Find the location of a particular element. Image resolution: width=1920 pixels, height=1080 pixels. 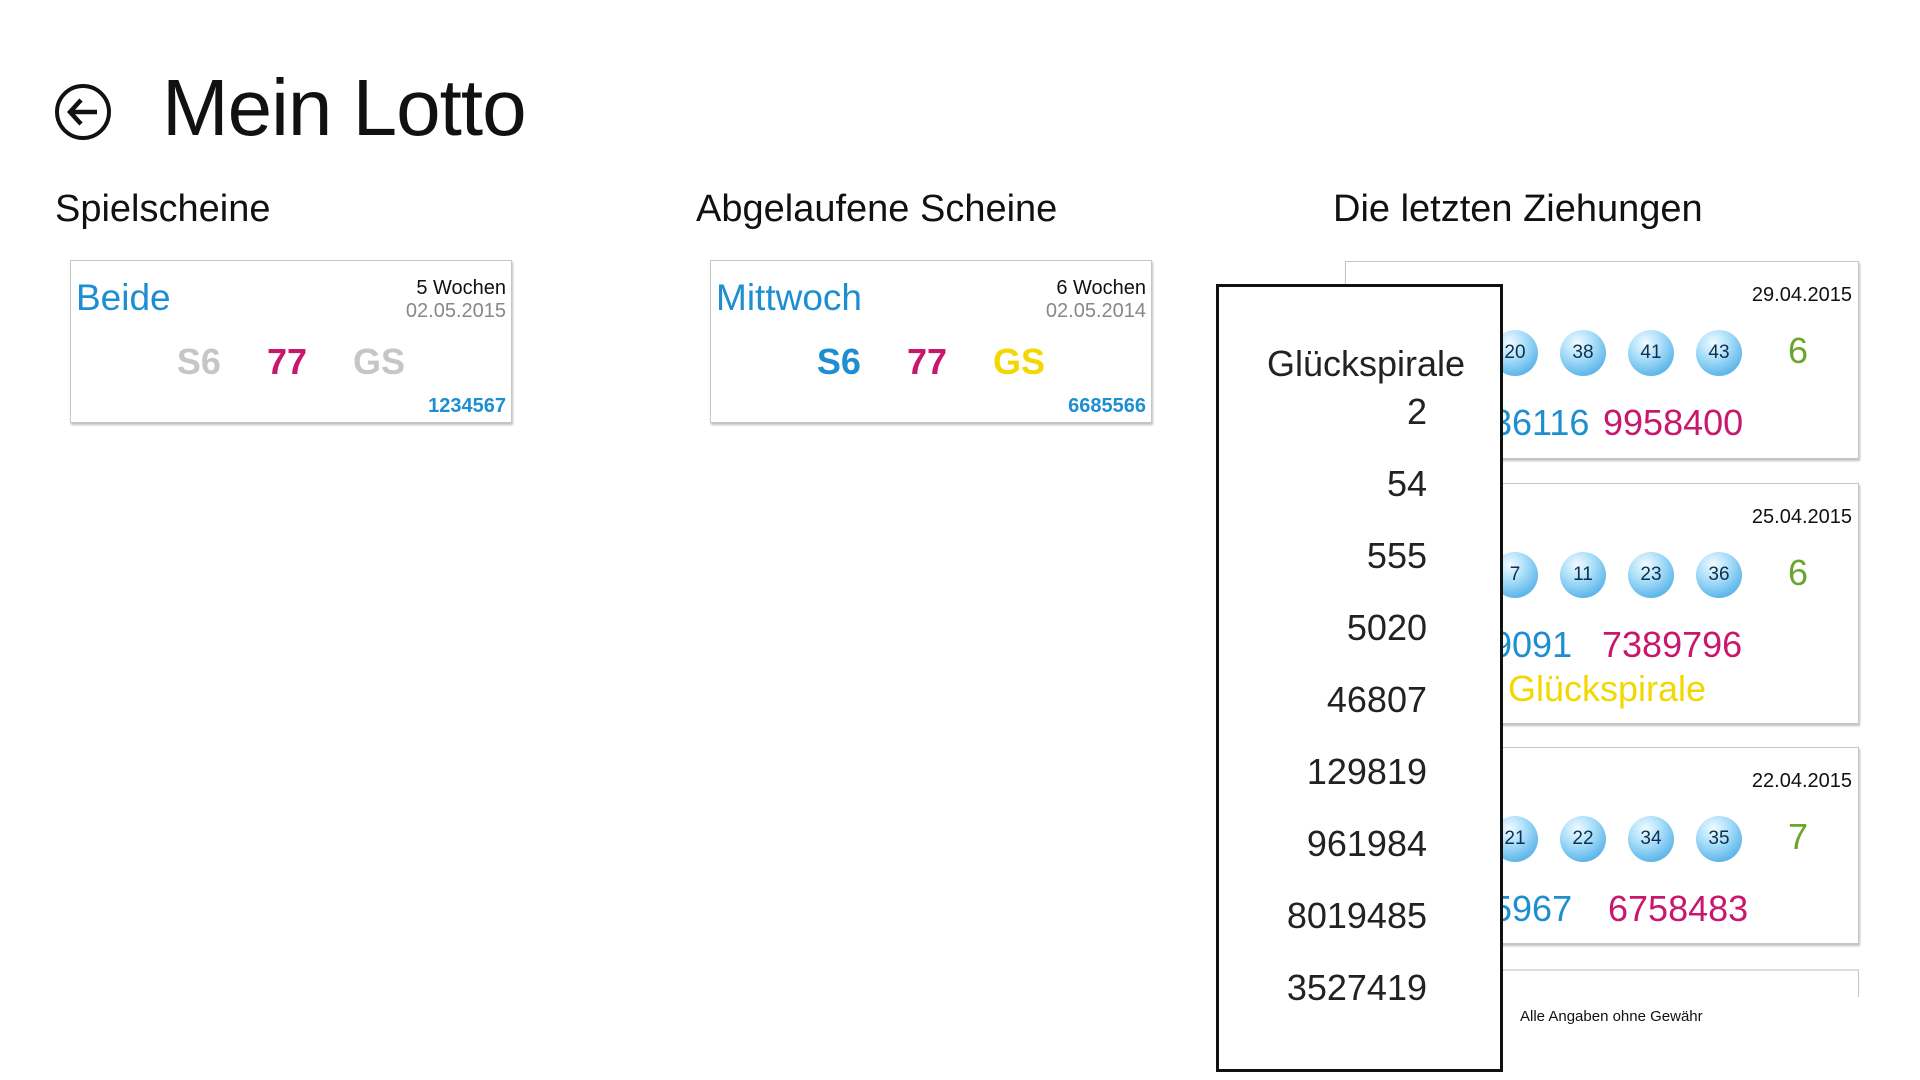

draw-balls: 20 38 41 43 is located at coordinates (1628, 353).